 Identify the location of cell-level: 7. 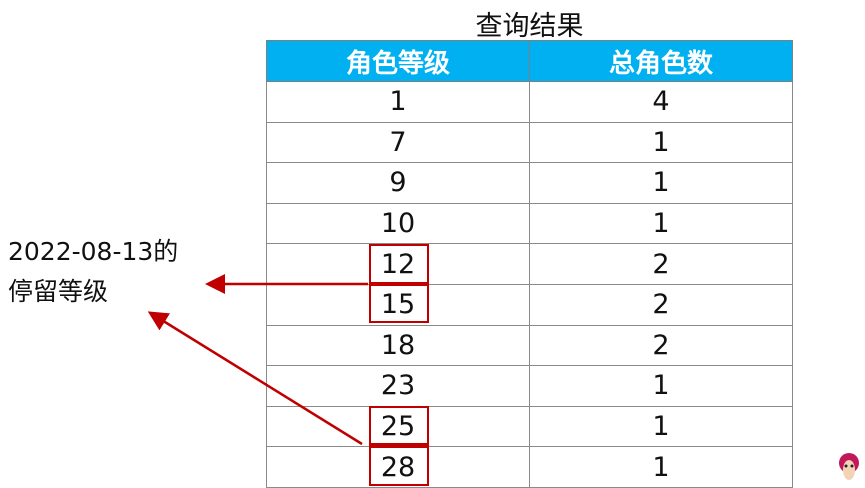
(398, 142).